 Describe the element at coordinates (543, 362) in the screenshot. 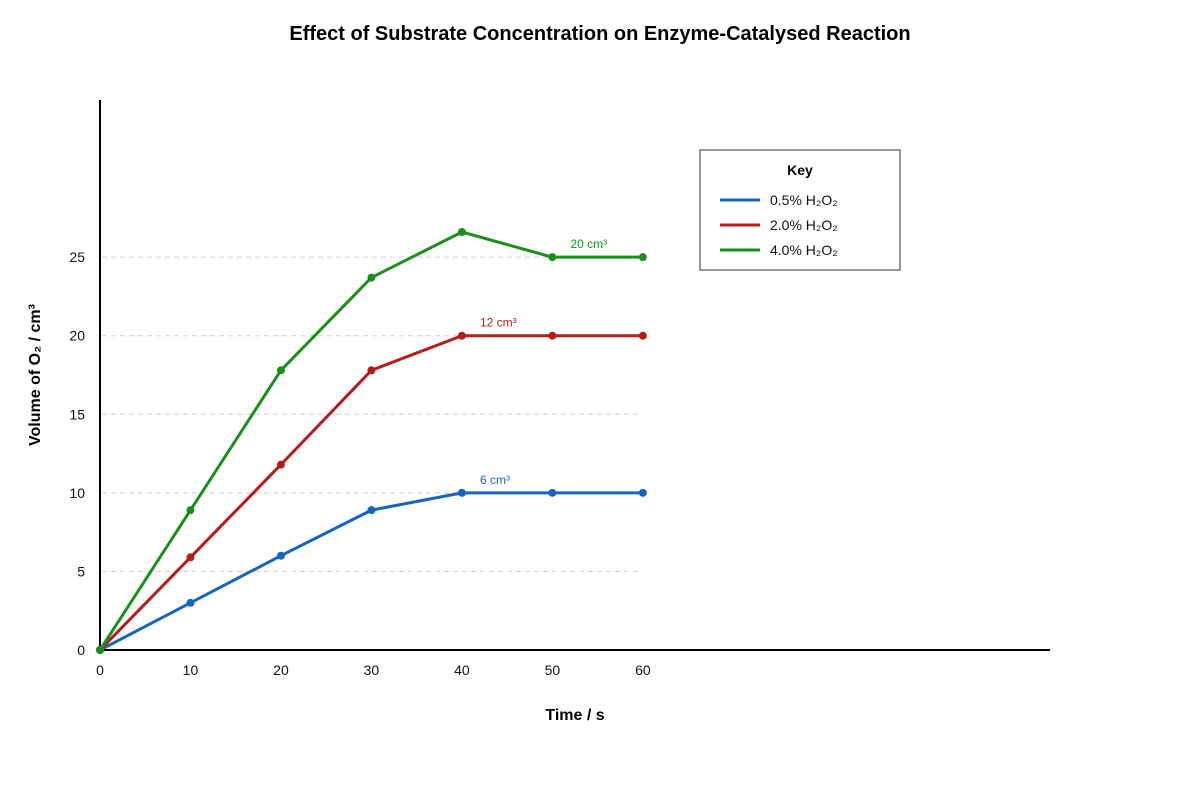

I see `annotations: 6 cm³ 12 cm³ 20 cm³` at that location.